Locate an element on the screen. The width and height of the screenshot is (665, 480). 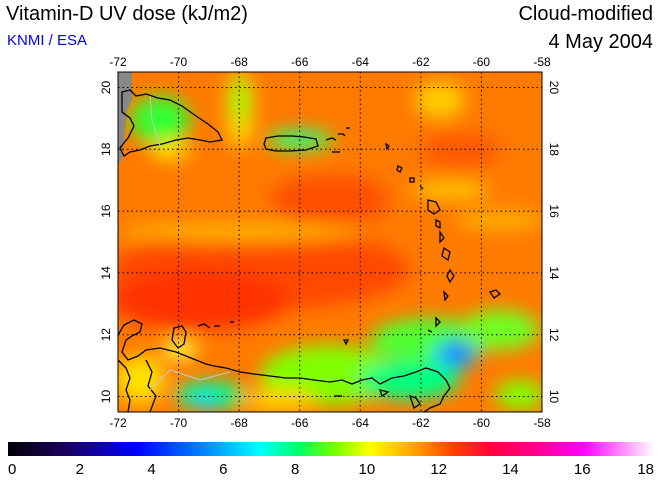
map-title: Vitamin-D UV dose (kJ/m2) is located at coordinates (127, 14).